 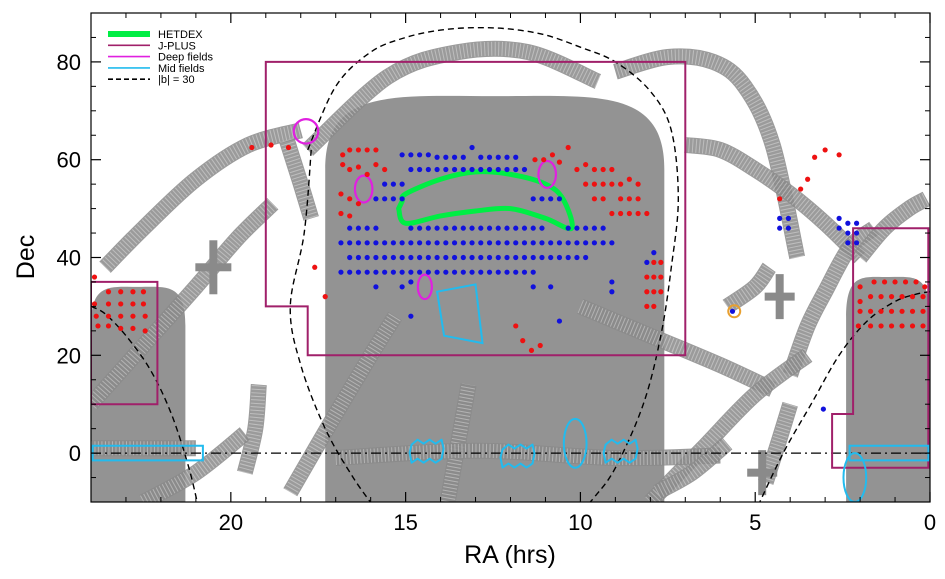 I want to click on hetdex-field, so click(x=485, y=200).